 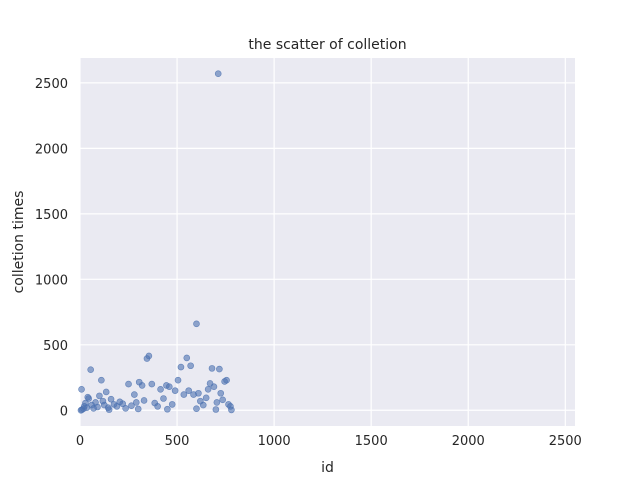 I want to click on x-axis-label: id, so click(x=327, y=468).